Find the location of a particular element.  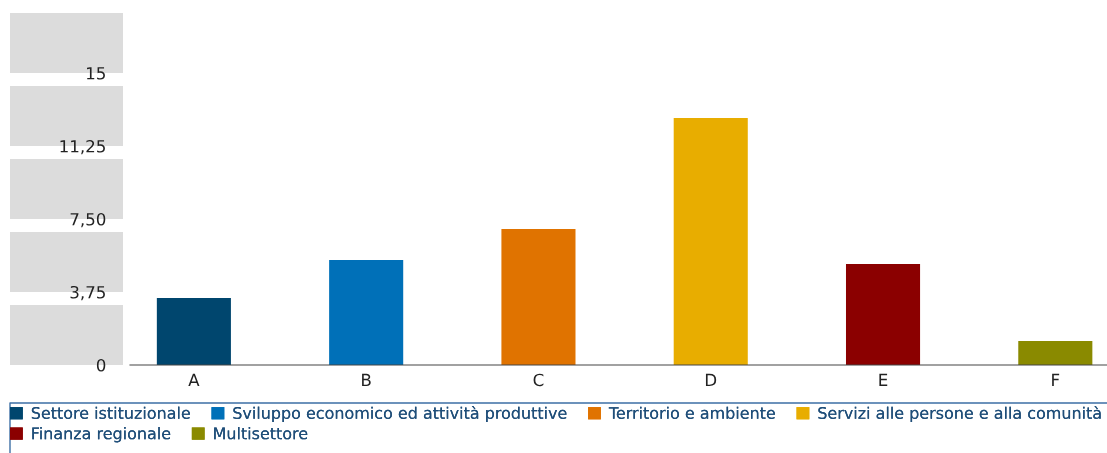

legend-label: Multisettore is located at coordinates (261, 433).